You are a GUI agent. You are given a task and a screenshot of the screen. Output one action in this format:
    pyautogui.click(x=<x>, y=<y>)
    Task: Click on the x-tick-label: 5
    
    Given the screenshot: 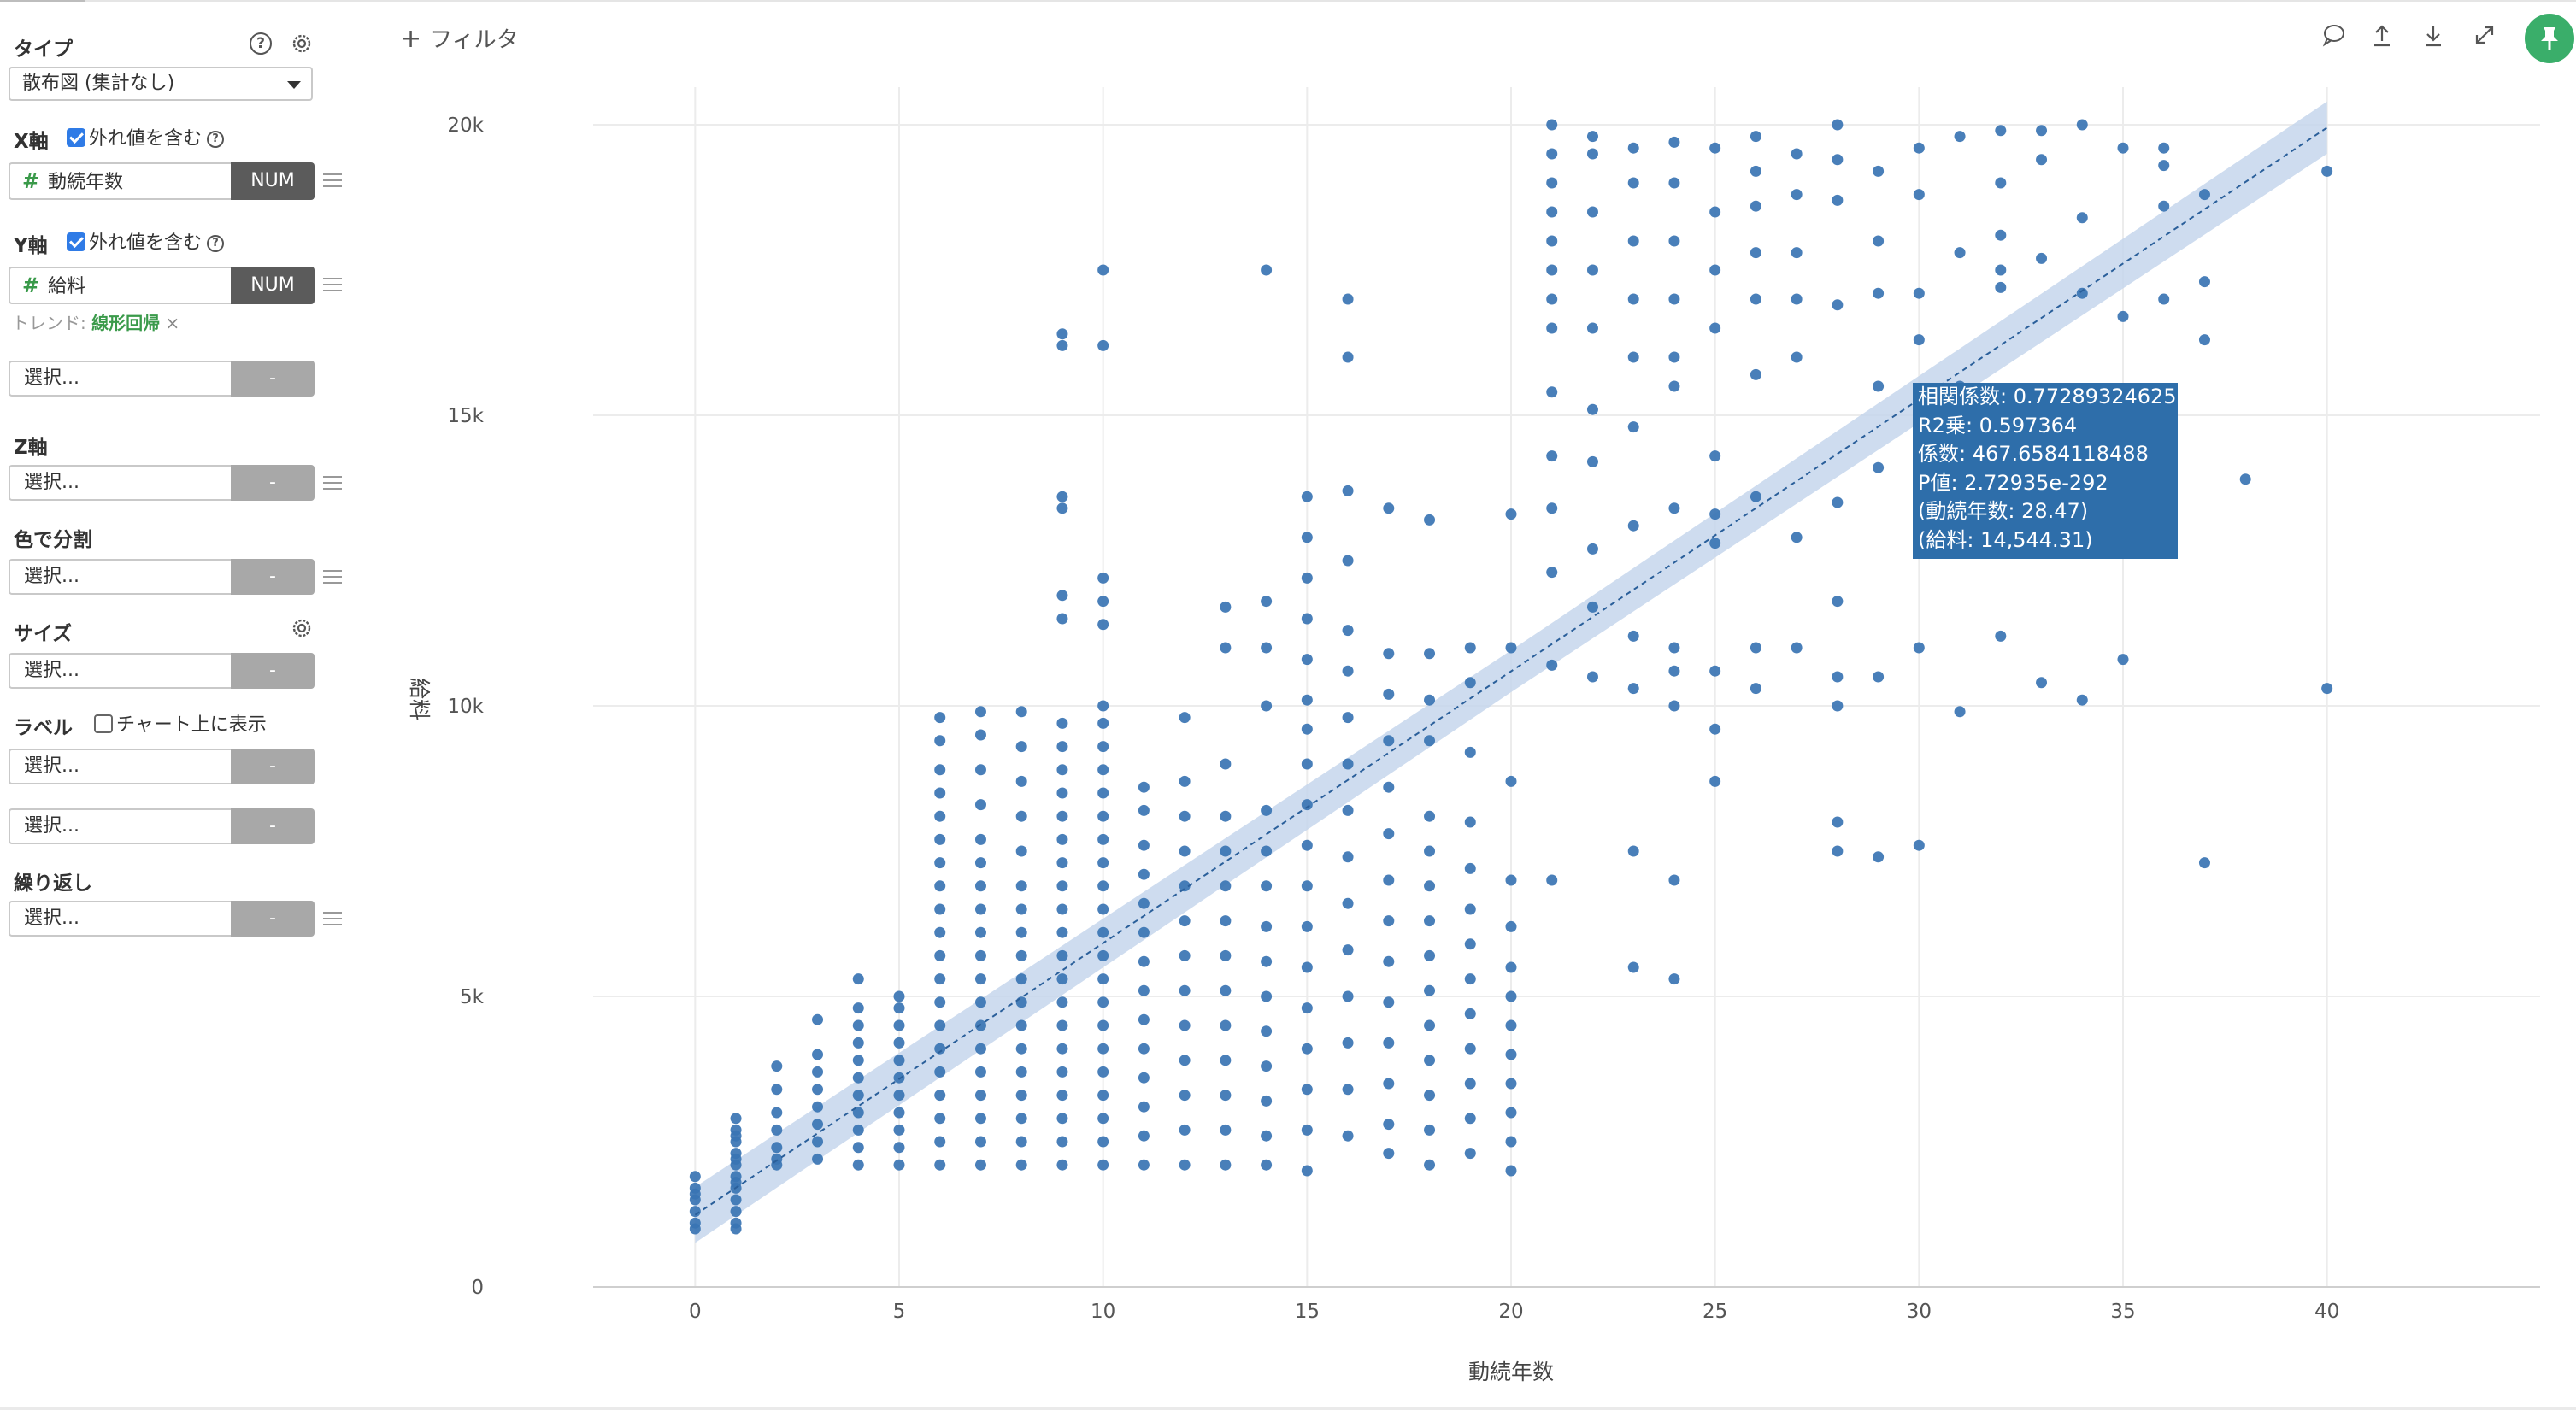 What is the action you would take?
    pyautogui.click(x=899, y=1312)
    